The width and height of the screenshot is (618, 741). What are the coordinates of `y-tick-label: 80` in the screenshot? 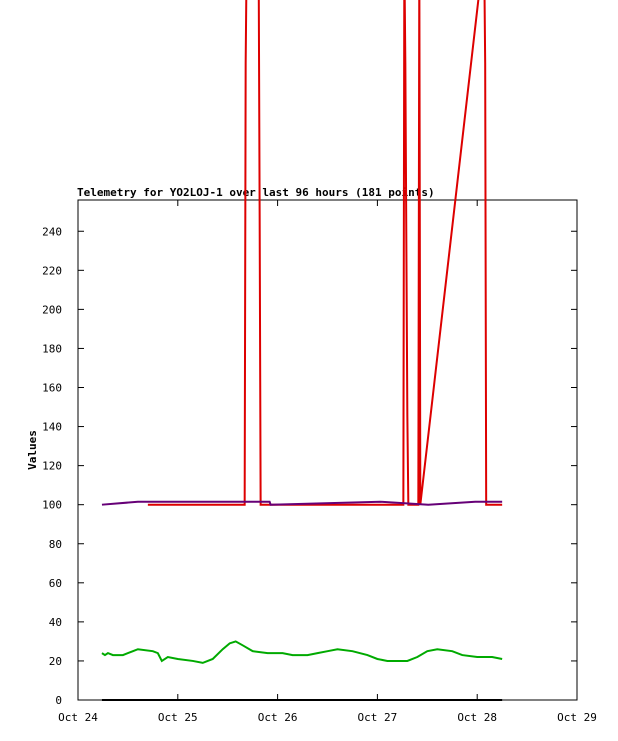 It's located at (55, 544).